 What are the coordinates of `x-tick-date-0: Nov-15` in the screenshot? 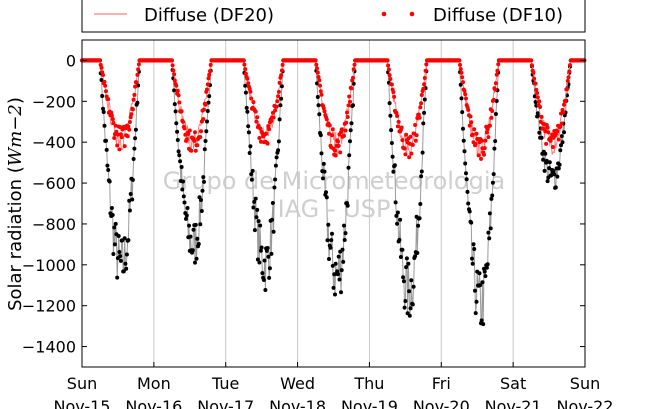 It's located at (82, 403).